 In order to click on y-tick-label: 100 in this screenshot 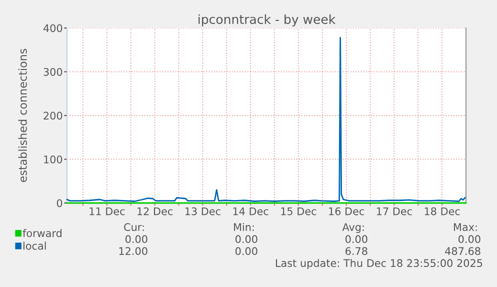, I will do `click(53, 159)`.